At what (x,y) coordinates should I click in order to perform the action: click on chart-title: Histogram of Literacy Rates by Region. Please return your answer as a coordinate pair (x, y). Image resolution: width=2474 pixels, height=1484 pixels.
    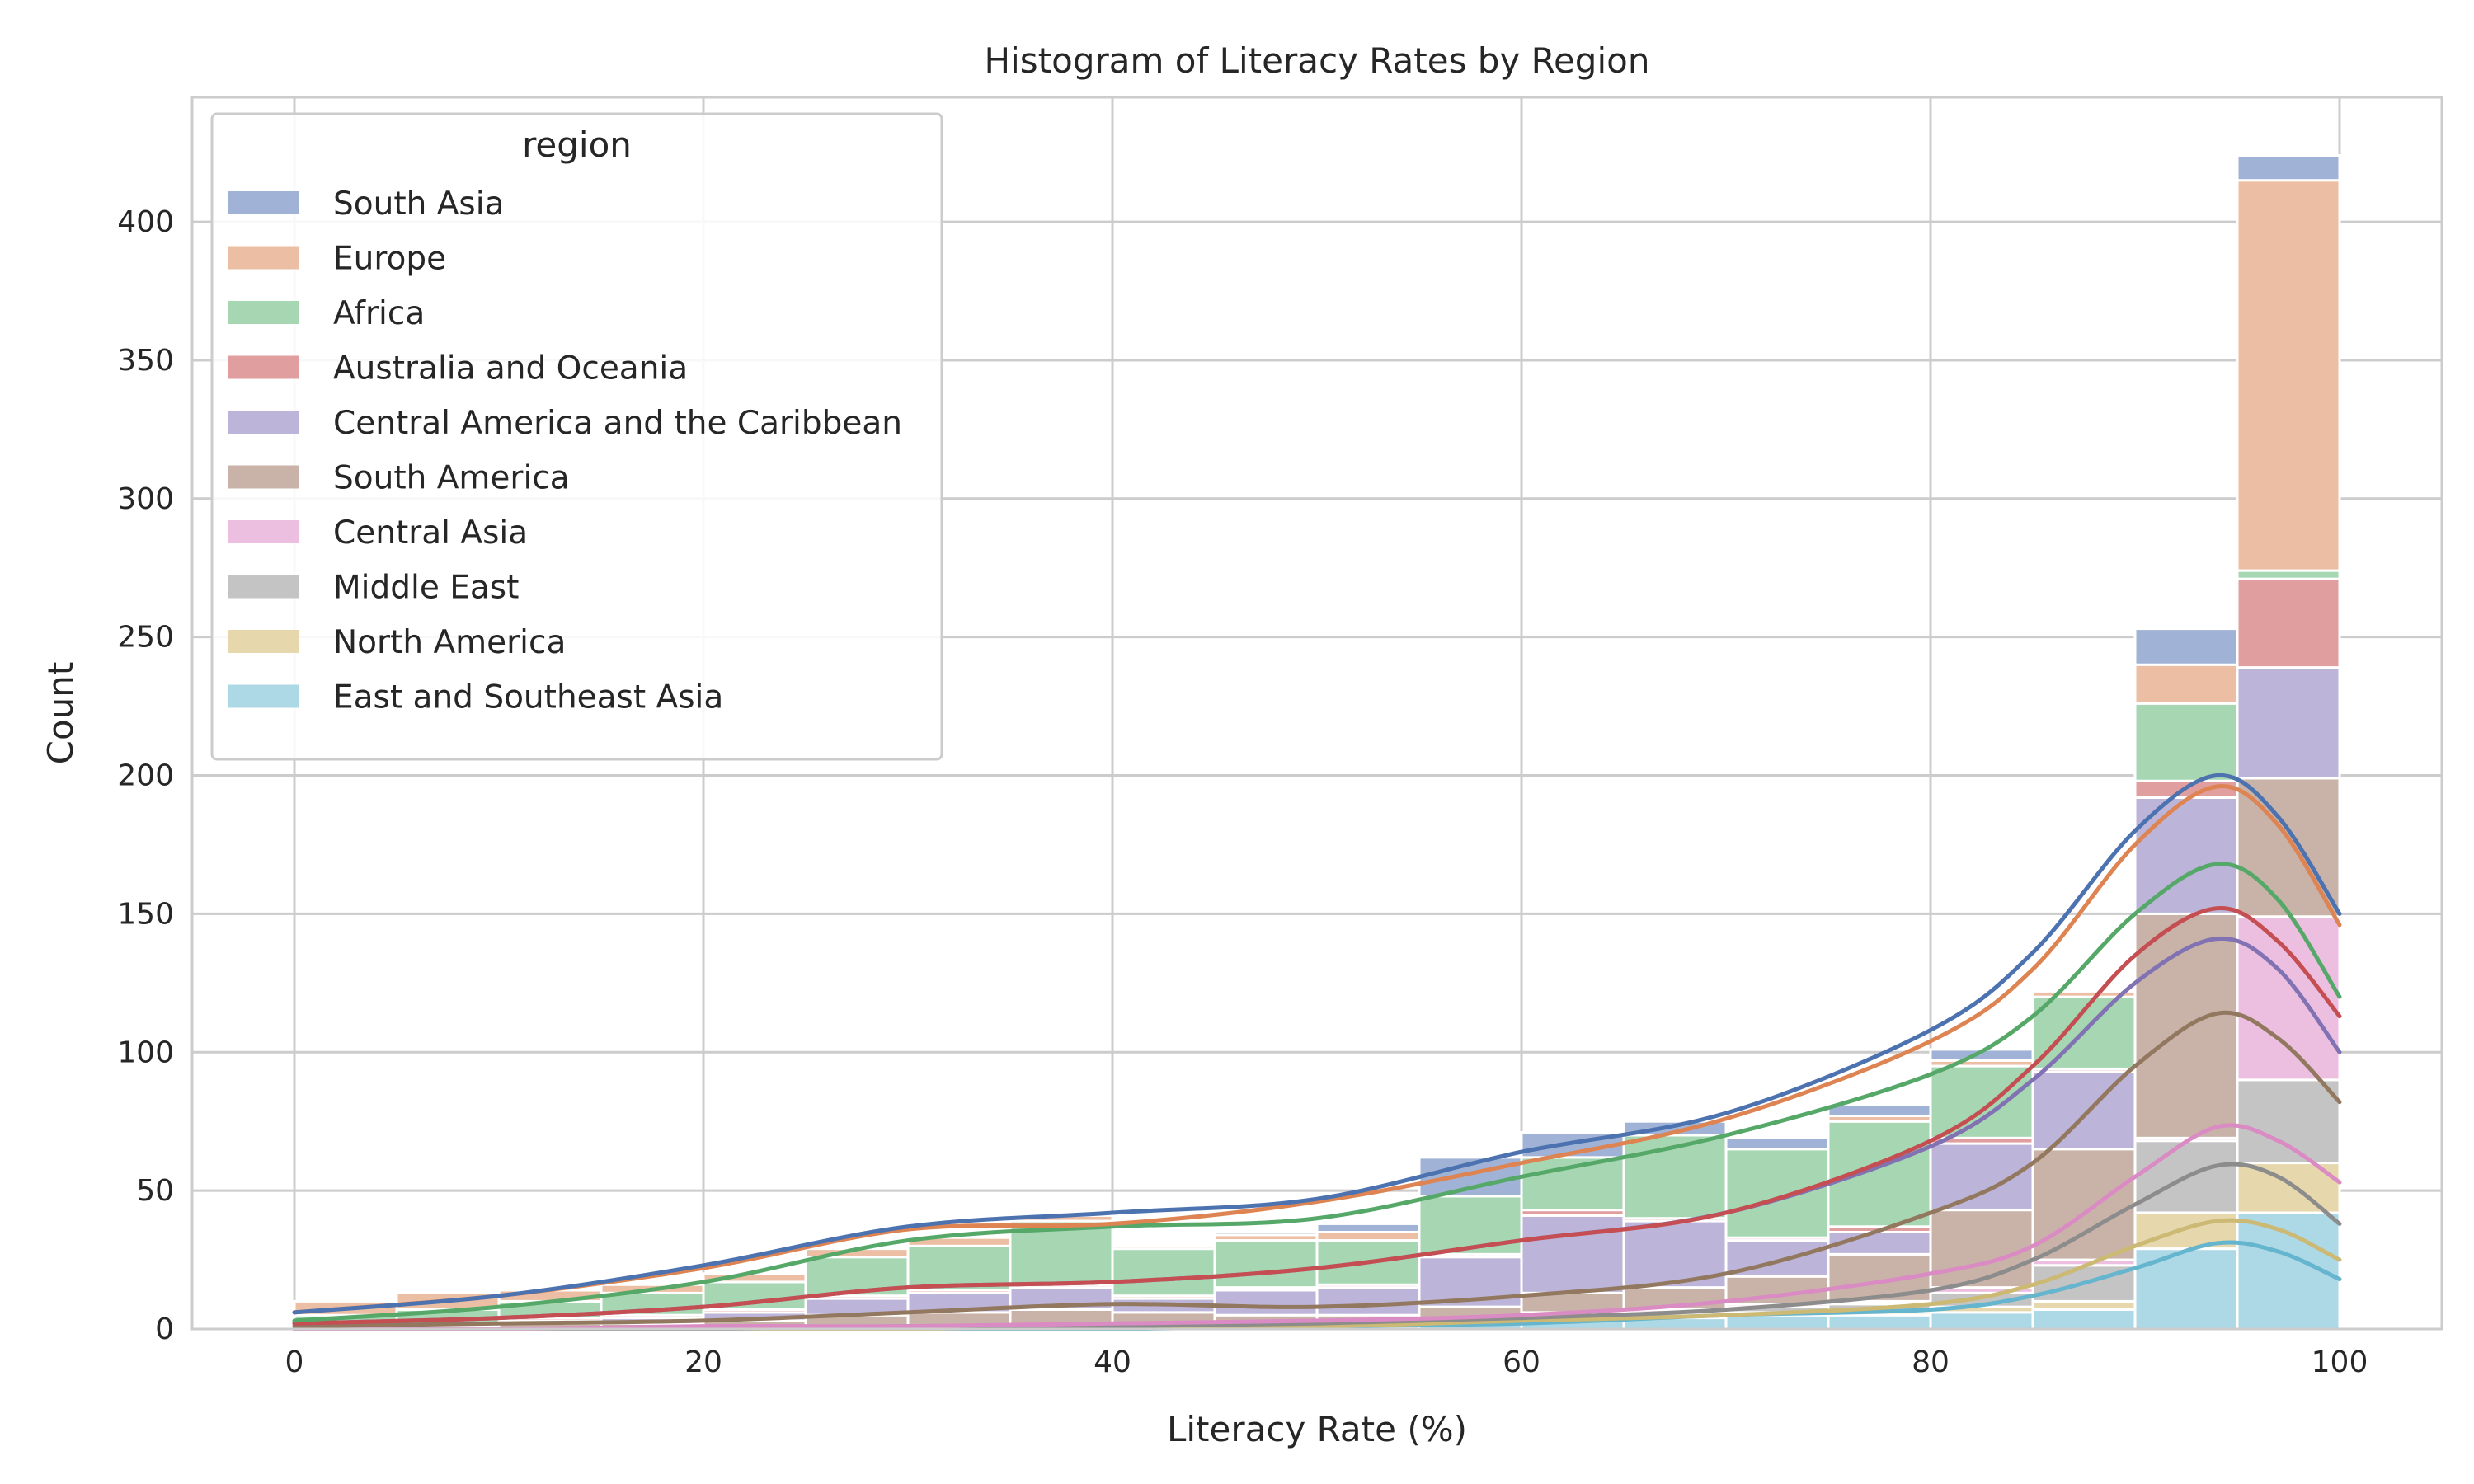
    Looking at the image, I should click on (1317, 60).